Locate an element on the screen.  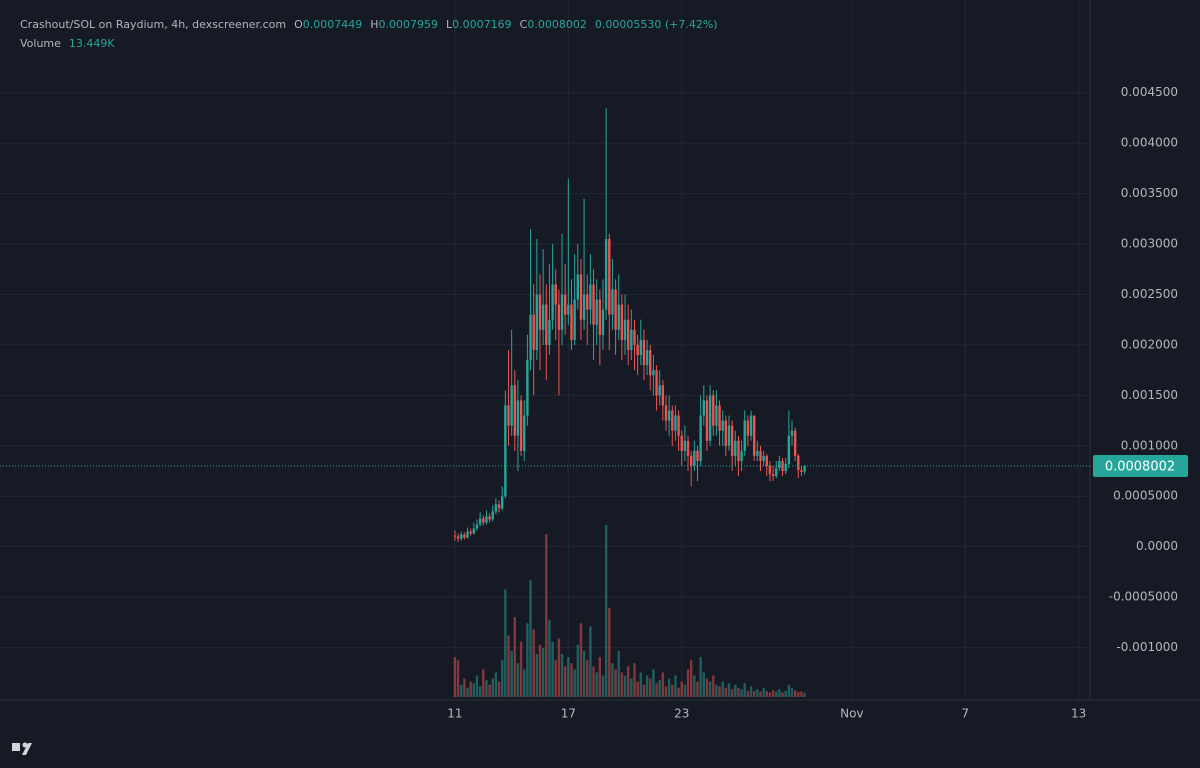
y-tick-label: 0.0000 is located at coordinates (1157, 546).